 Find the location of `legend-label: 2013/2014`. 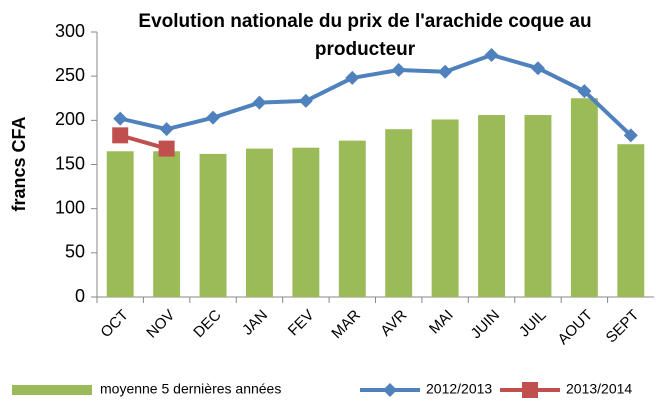

legend-label: 2013/2014 is located at coordinates (599, 389).